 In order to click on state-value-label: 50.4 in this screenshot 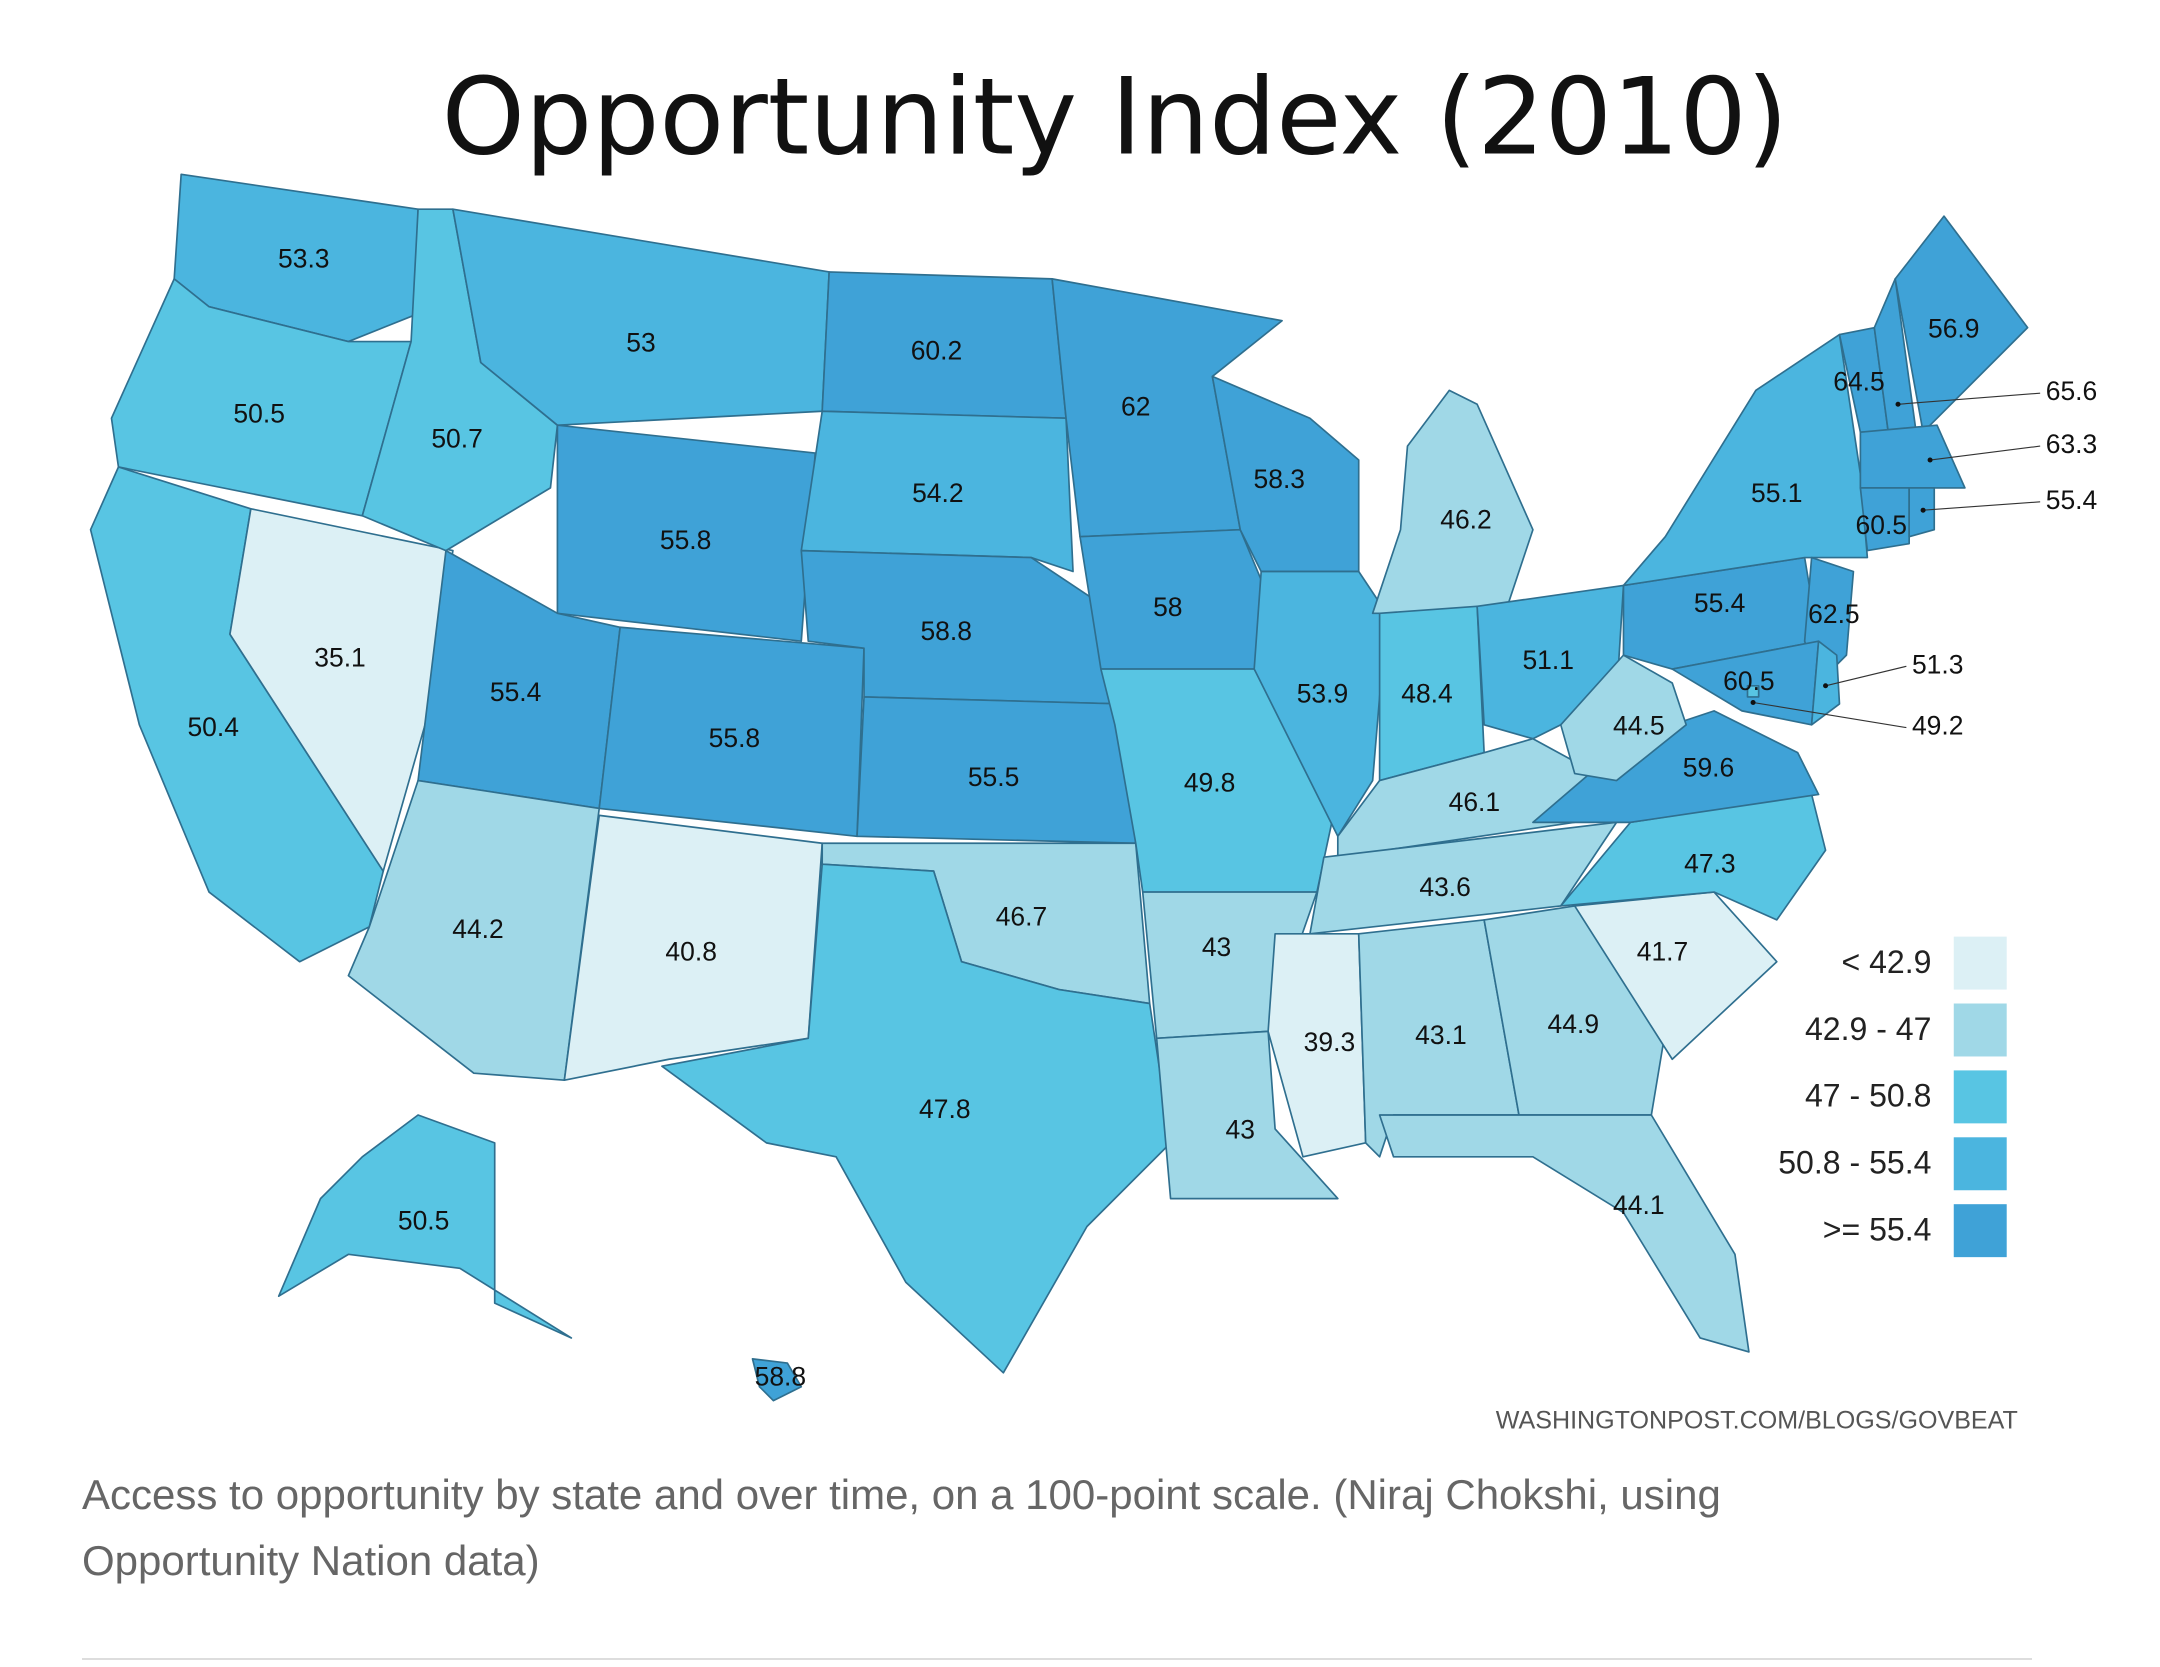, I will do `click(213, 727)`.